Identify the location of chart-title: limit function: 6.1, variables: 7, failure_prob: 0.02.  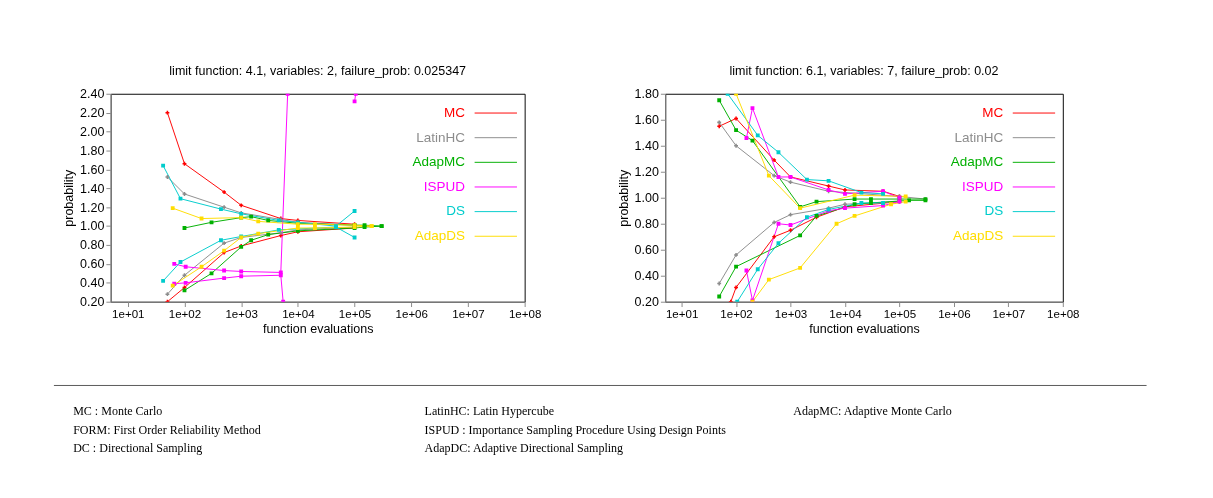
(864, 71).